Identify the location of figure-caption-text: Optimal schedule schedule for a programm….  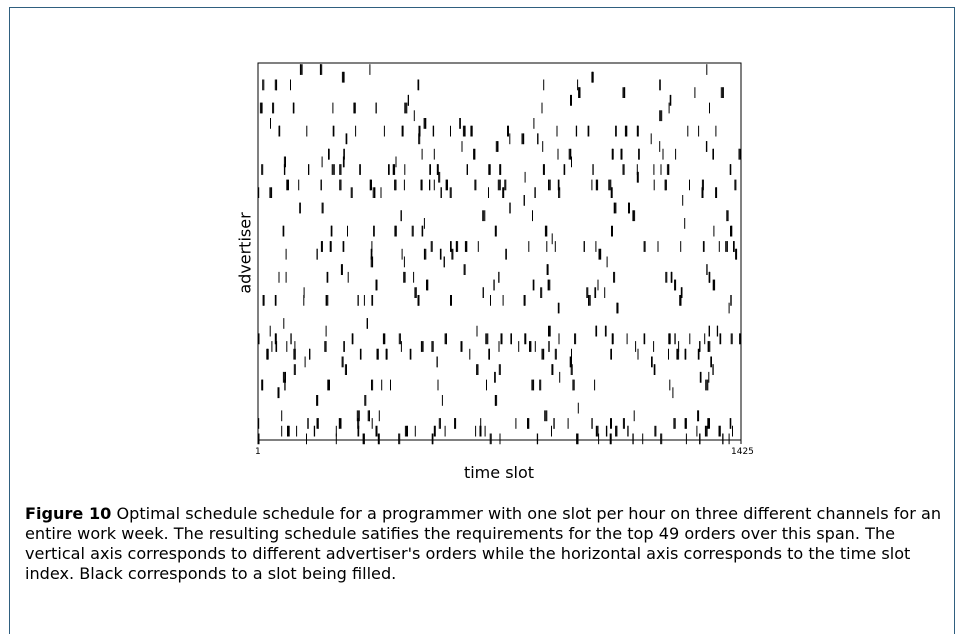
(483, 543).